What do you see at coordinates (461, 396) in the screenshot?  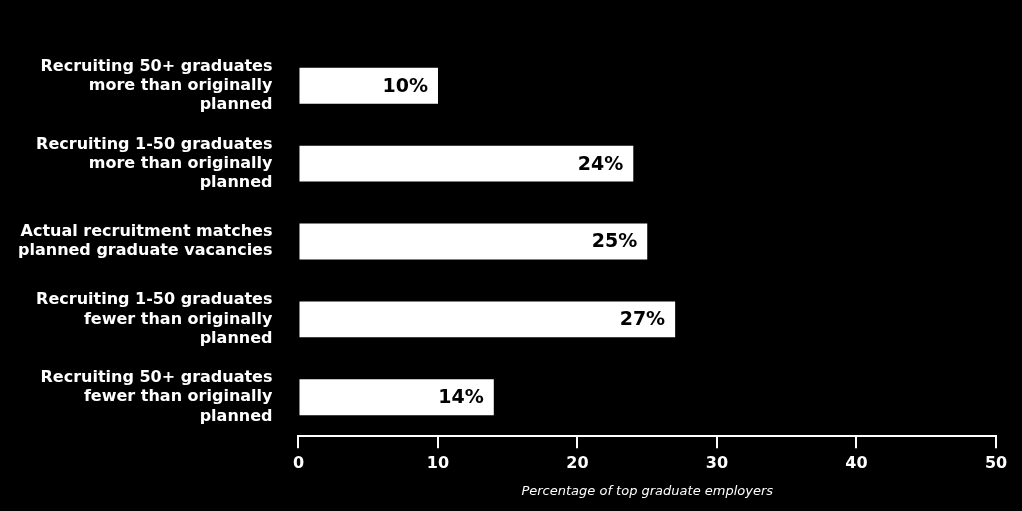 I see `data-label: 14%` at bounding box center [461, 396].